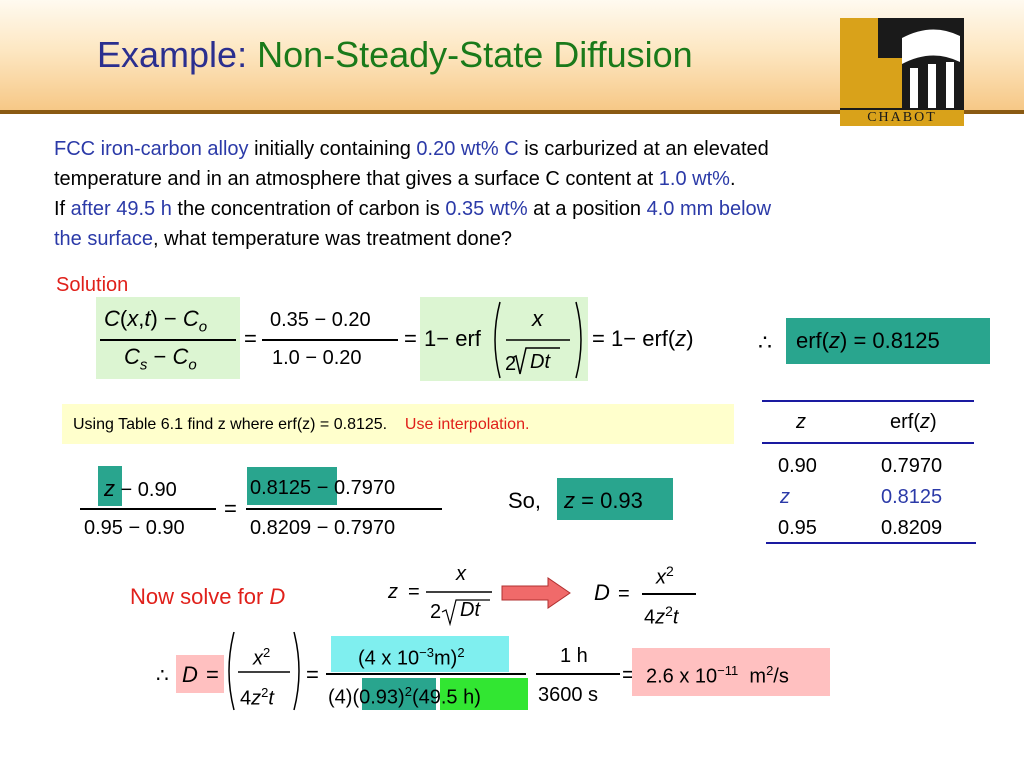 This screenshot has height=768, width=1024. Describe the element at coordinates (578, 674) in the screenshot. I see `unit-fraction-bar` at that location.